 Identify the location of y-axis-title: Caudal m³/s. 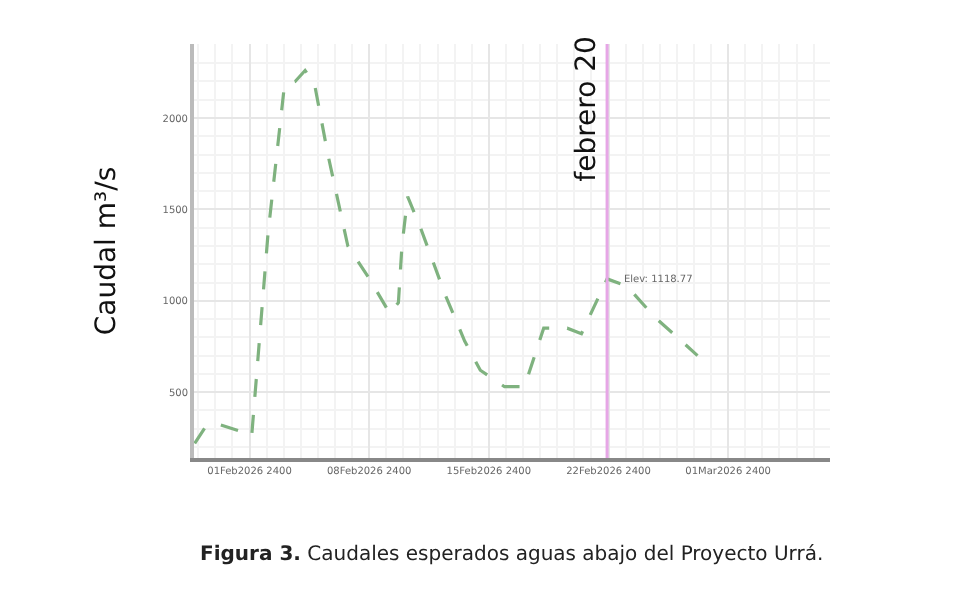
(106, 251).